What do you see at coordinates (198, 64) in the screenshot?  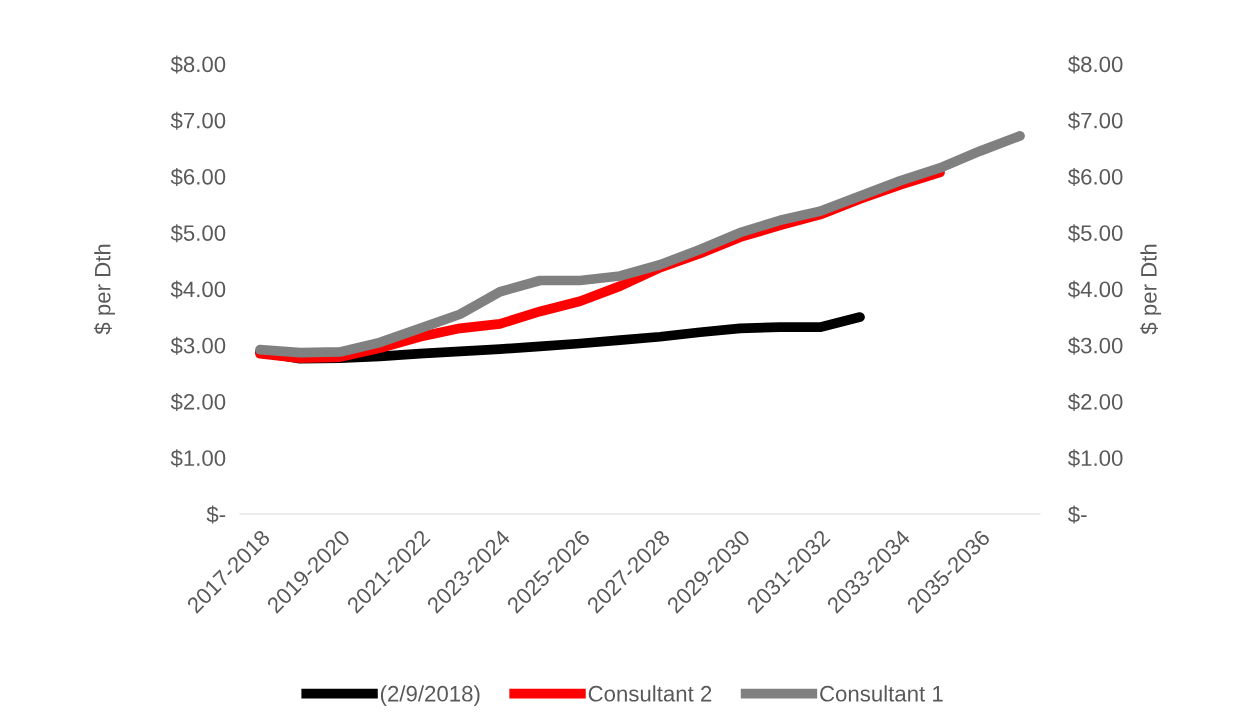 I see `y-tick-label: $8.00` at bounding box center [198, 64].